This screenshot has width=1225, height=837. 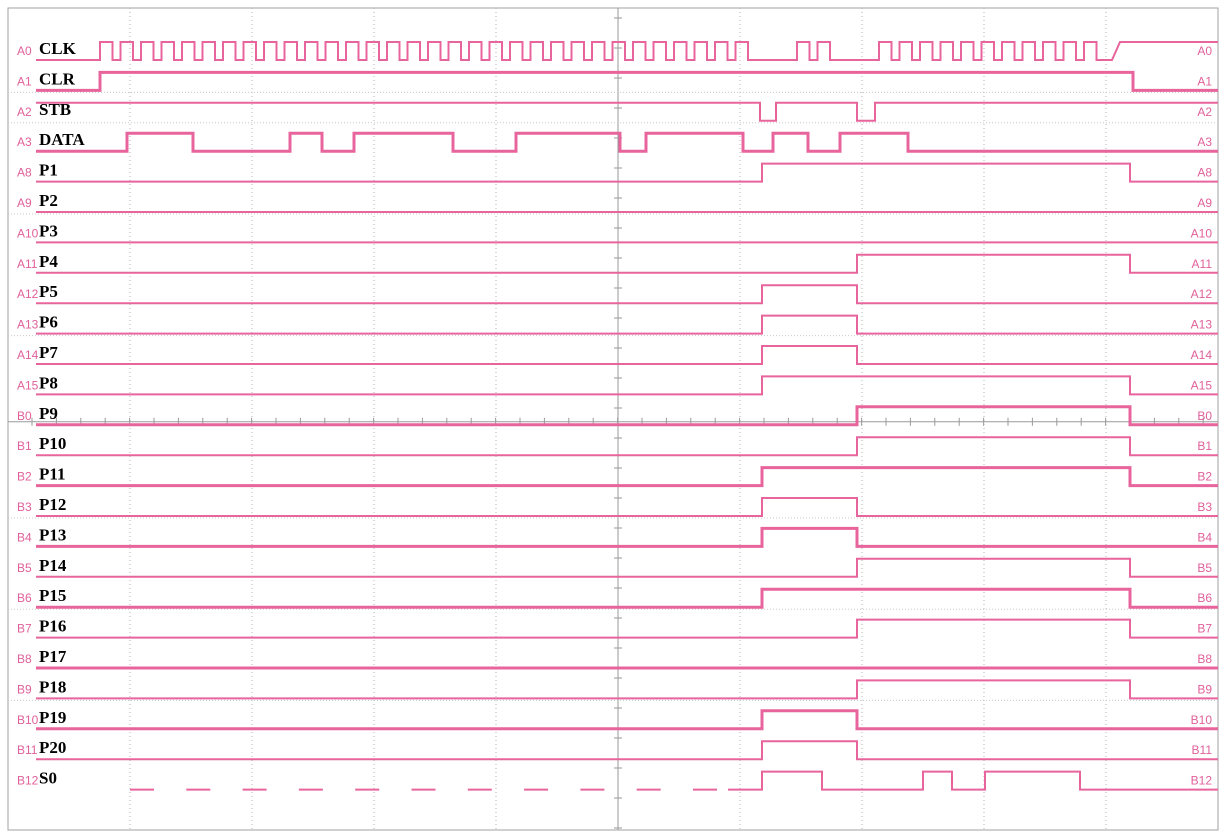 What do you see at coordinates (1204, 112) in the screenshot?
I see `channel-id-right-a2: A2` at bounding box center [1204, 112].